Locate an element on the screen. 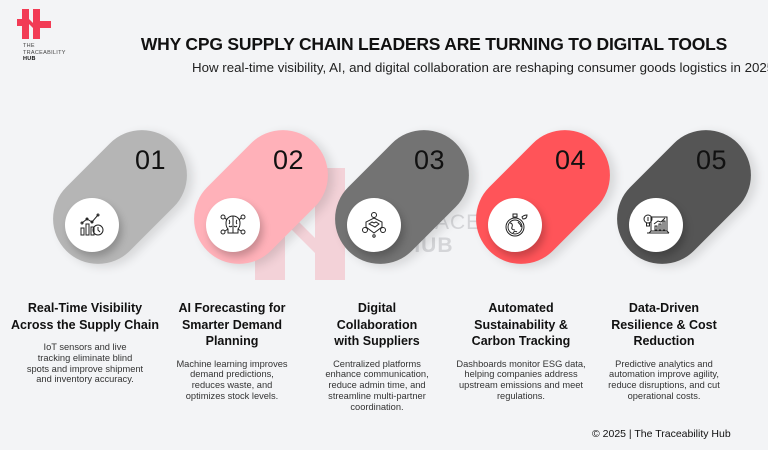 The image size is (768, 450). footer-copyright: © 2025 | The Traceability Hub is located at coordinates (661, 434).